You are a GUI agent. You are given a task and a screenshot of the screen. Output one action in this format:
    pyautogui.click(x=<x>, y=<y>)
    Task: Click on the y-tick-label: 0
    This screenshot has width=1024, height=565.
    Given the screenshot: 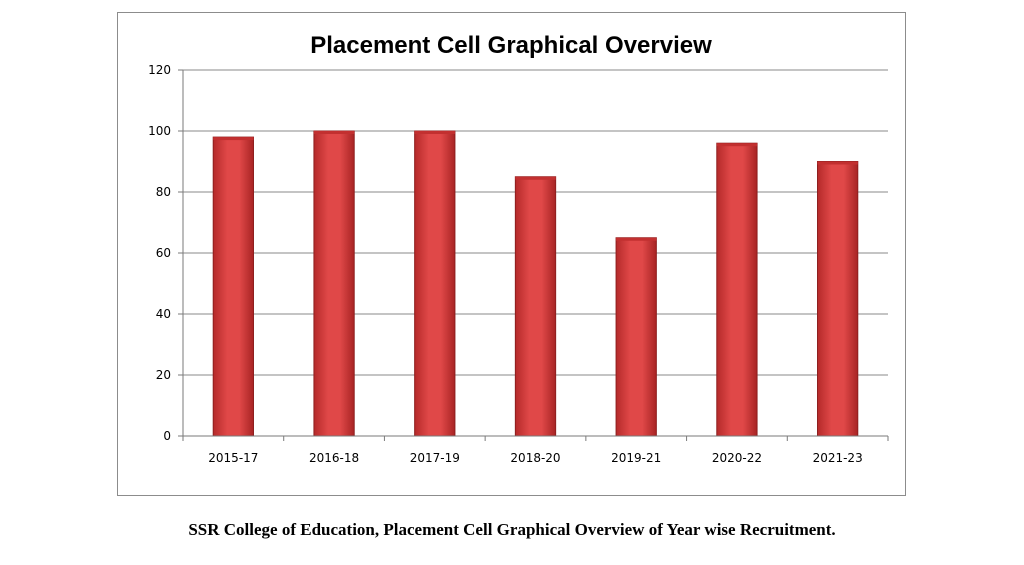 What is the action you would take?
    pyautogui.click(x=167, y=436)
    